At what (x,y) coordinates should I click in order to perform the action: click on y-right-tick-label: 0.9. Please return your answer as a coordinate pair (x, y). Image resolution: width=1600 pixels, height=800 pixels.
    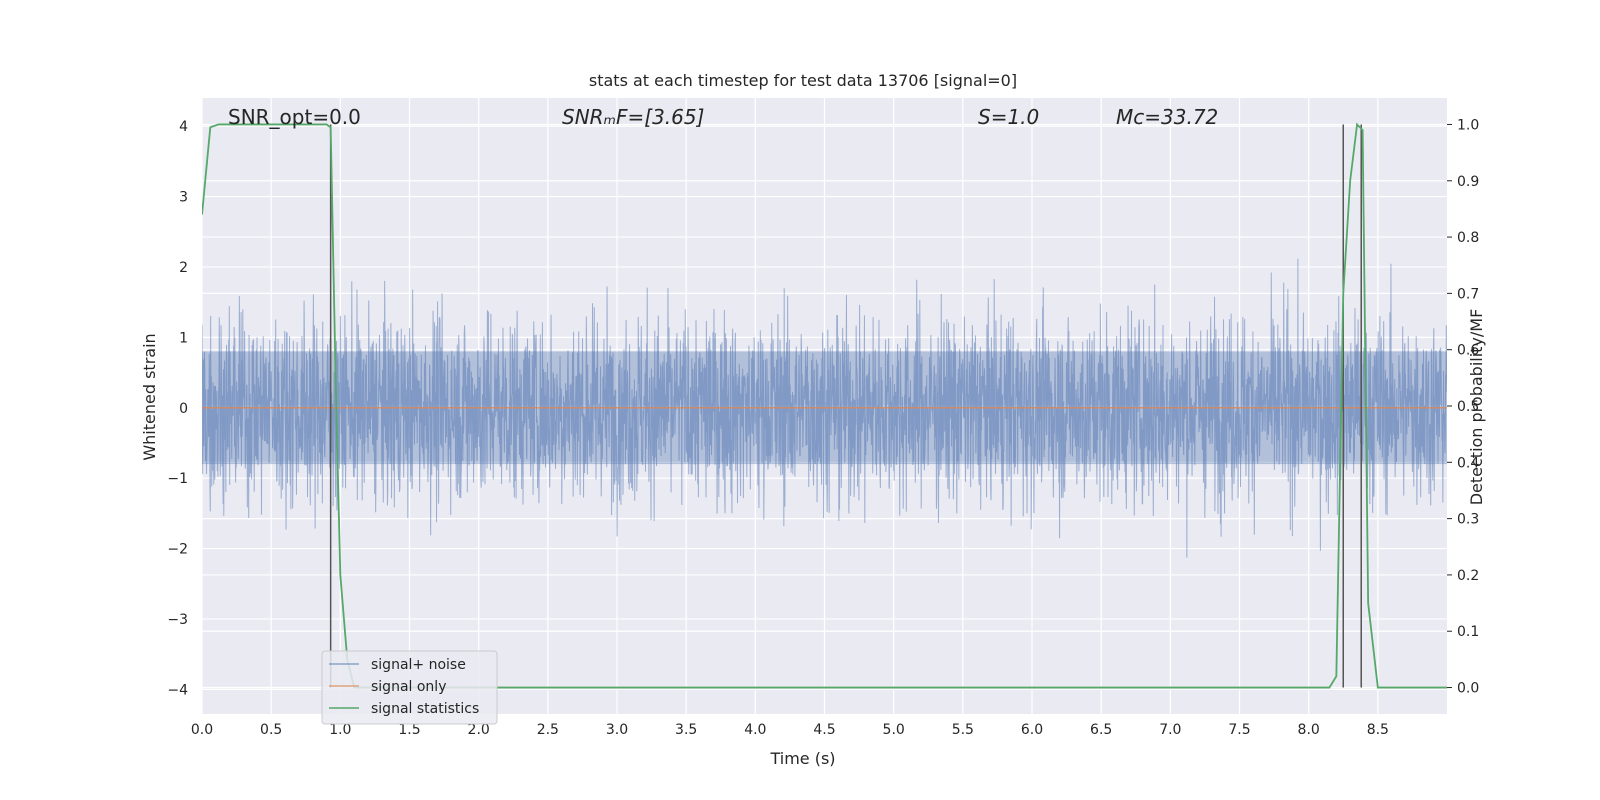
    Looking at the image, I should click on (1468, 182).